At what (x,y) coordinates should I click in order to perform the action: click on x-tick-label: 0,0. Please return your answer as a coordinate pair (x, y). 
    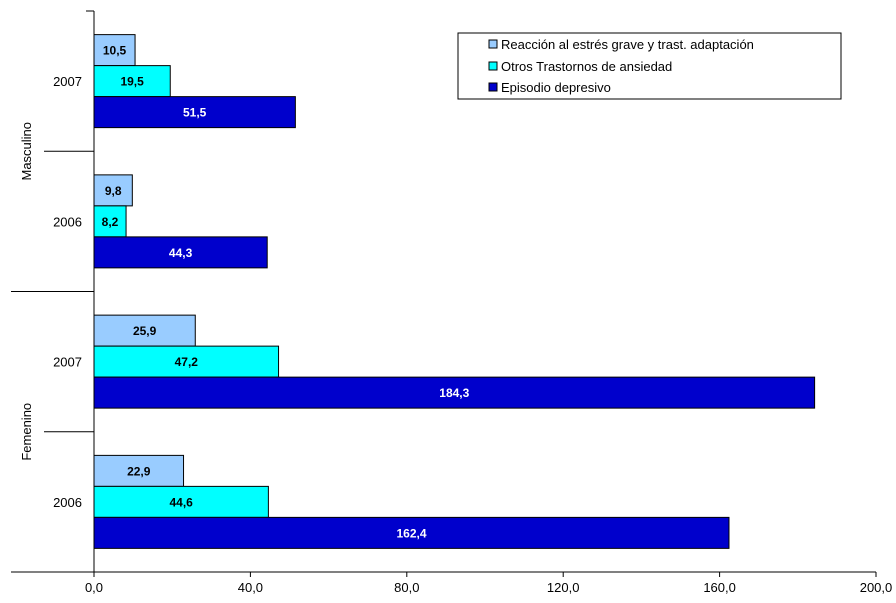
    Looking at the image, I should click on (94, 587).